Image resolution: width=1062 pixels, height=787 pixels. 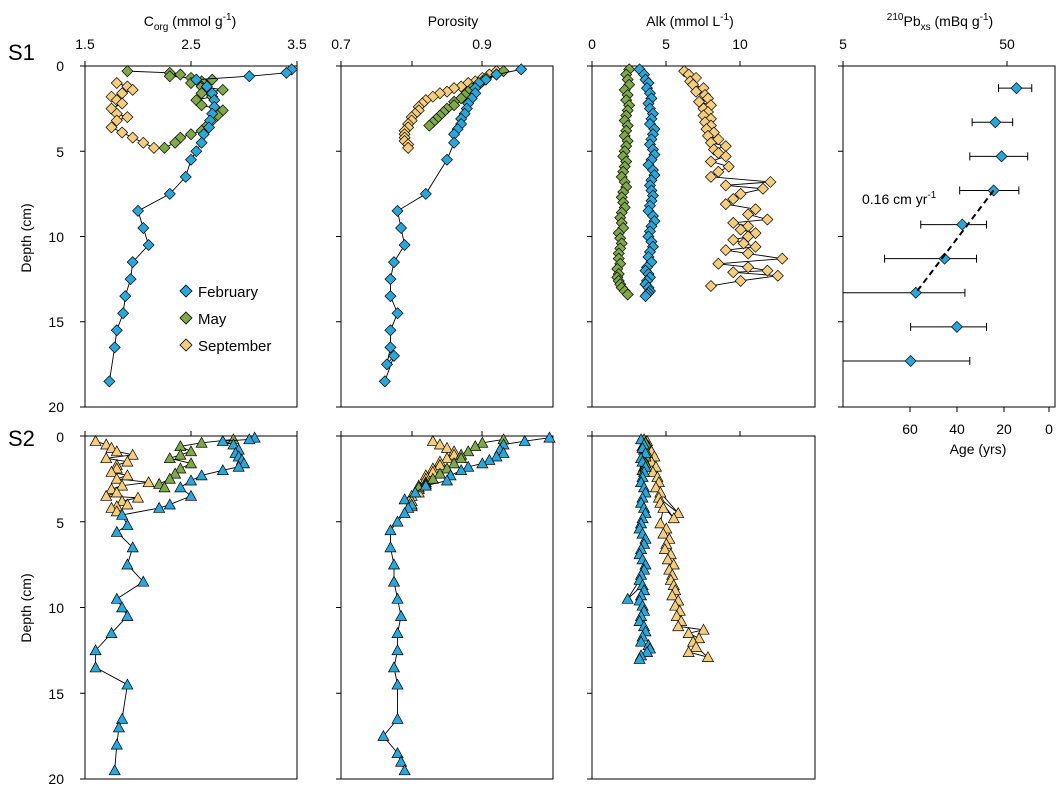 What do you see at coordinates (666, 44) in the screenshot?
I see `alk-xtick-2: 5` at bounding box center [666, 44].